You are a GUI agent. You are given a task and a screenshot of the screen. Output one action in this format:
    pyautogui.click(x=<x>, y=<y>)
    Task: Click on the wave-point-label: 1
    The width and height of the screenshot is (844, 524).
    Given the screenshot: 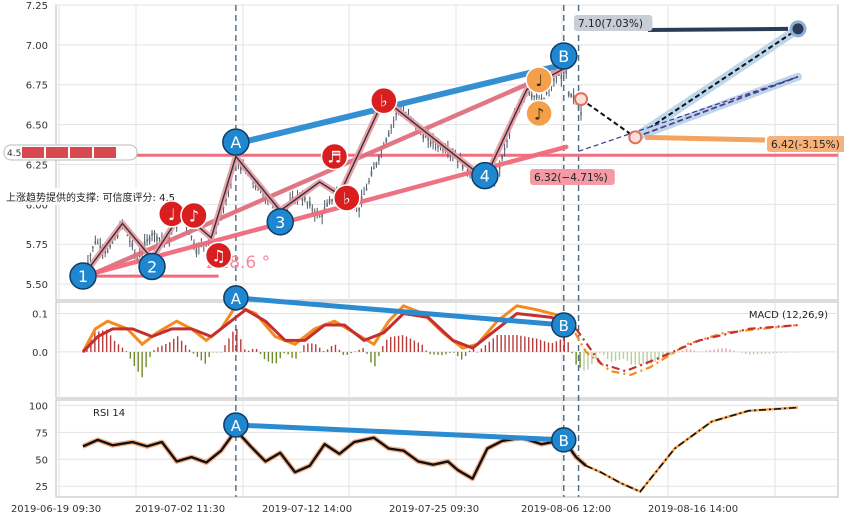 What is the action you would take?
    pyautogui.click(x=83, y=276)
    